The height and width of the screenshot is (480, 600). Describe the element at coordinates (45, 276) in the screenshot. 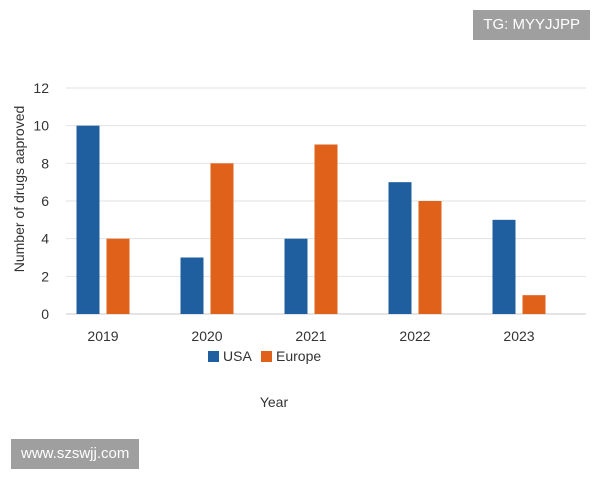

I see `y-tick-label: 2` at that location.